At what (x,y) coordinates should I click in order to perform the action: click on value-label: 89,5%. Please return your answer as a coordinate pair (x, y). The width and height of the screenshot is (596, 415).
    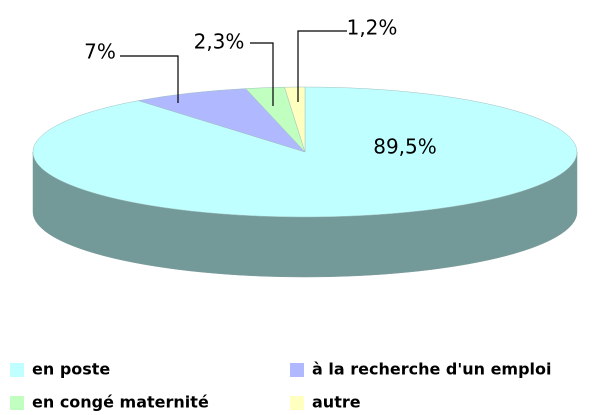
    Looking at the image, I should click on (405, 147).